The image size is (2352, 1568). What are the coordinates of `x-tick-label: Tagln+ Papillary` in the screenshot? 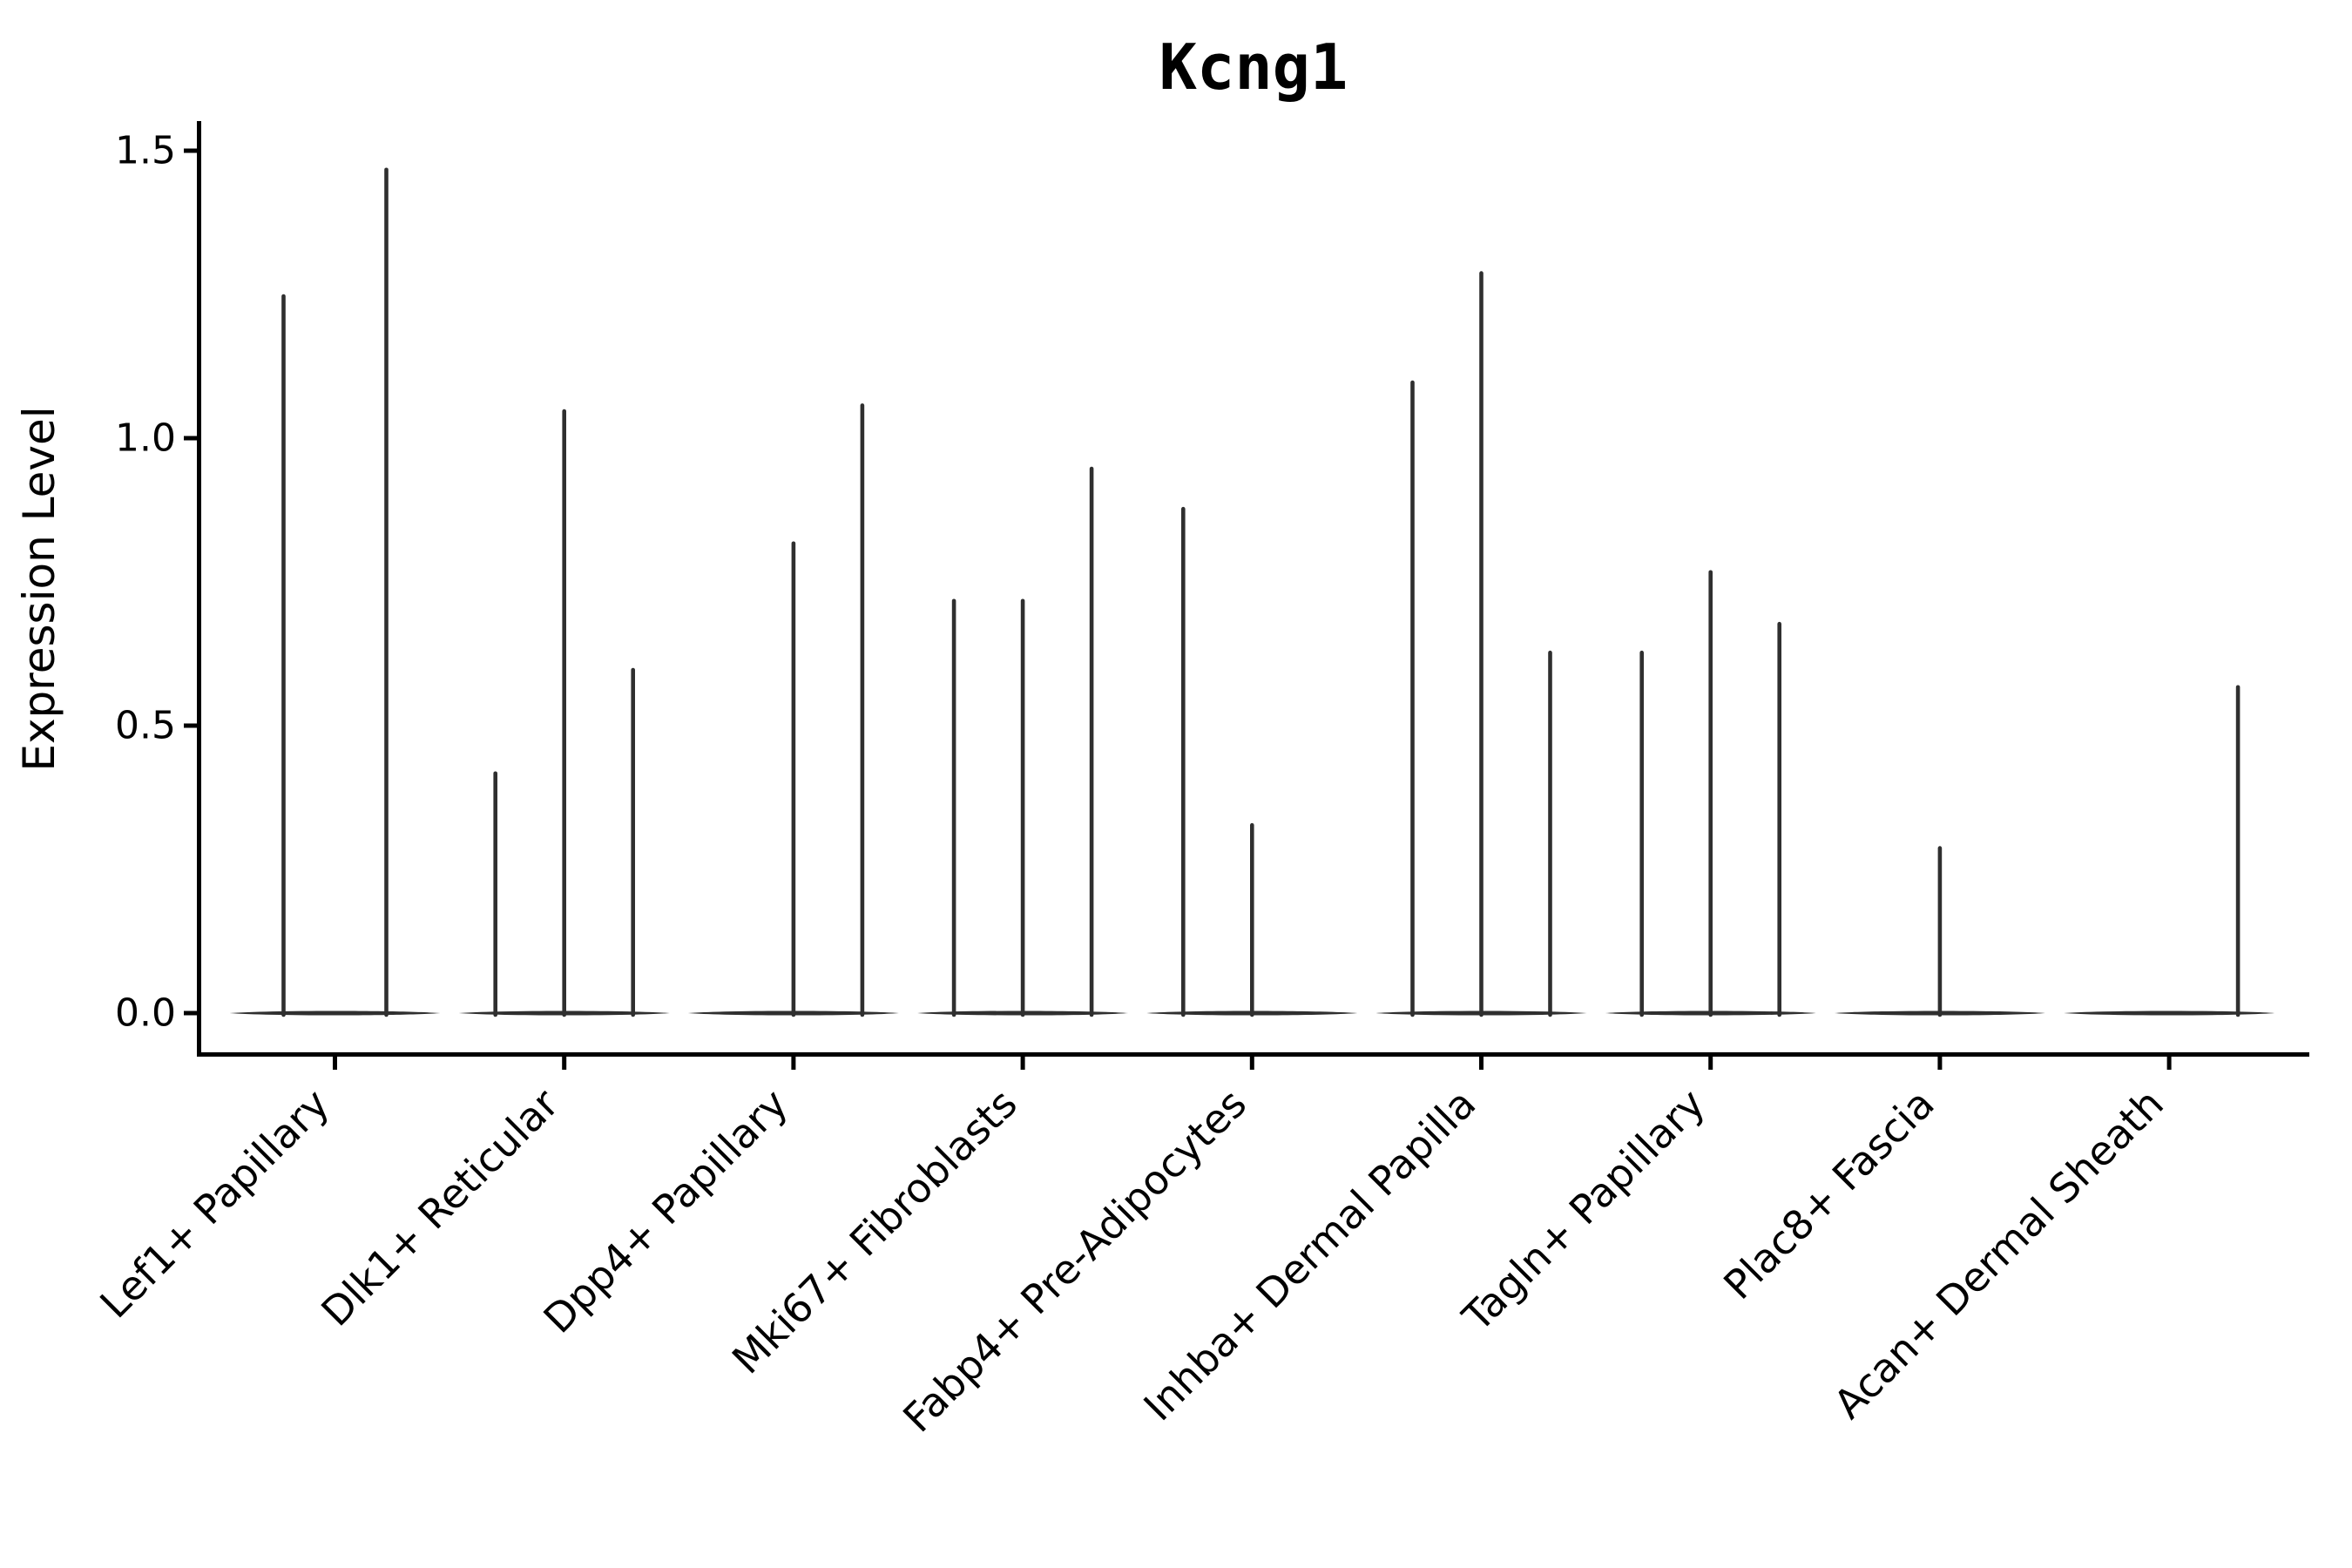 It's located at (1584, 1211).